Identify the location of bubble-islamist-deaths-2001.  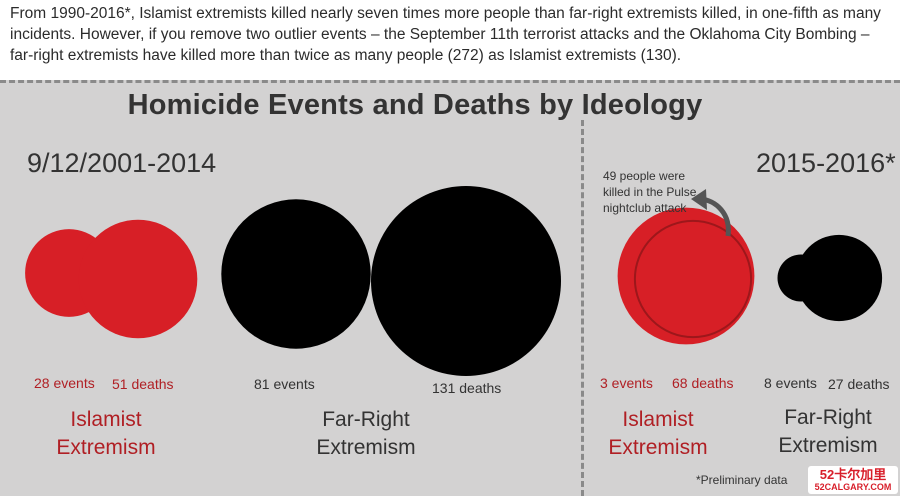
(138, 279).